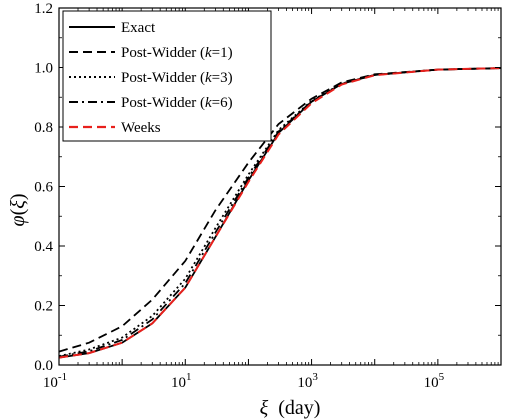  I want to click on x-axis-label: ξ (day), so click(290, 408).